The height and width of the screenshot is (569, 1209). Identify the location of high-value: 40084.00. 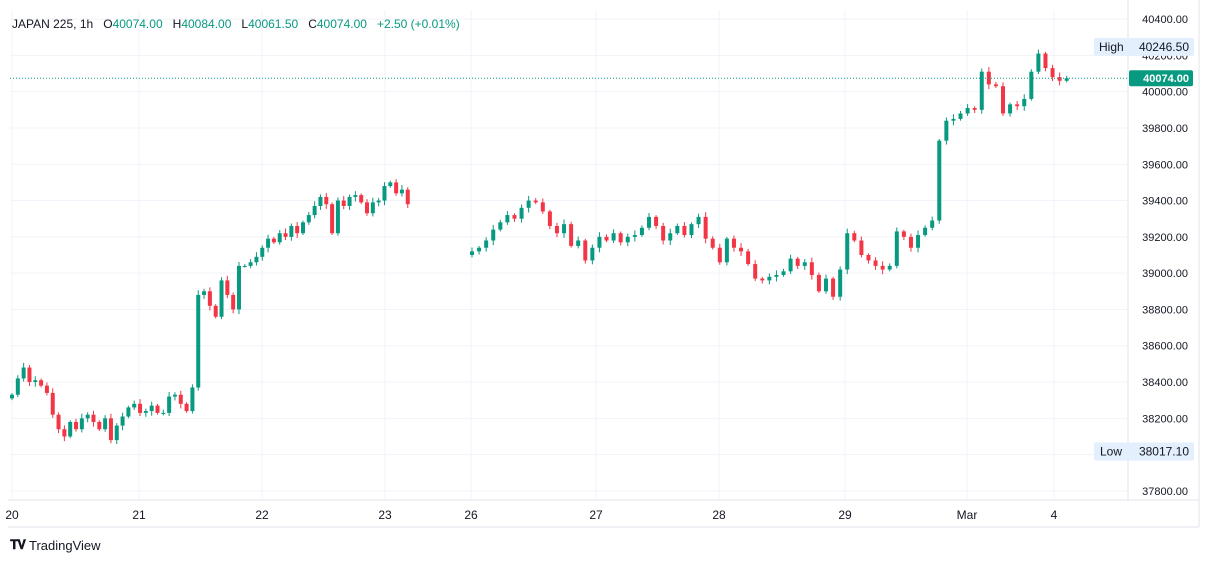
(206, 24).